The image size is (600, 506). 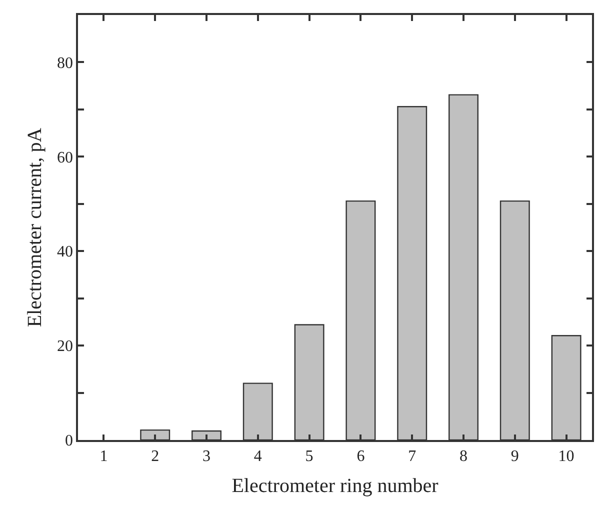 What do you see at coordinates (65, 63) in the screenshot?
I see `y-tick-label: 80` at bounding box center [65, 63].